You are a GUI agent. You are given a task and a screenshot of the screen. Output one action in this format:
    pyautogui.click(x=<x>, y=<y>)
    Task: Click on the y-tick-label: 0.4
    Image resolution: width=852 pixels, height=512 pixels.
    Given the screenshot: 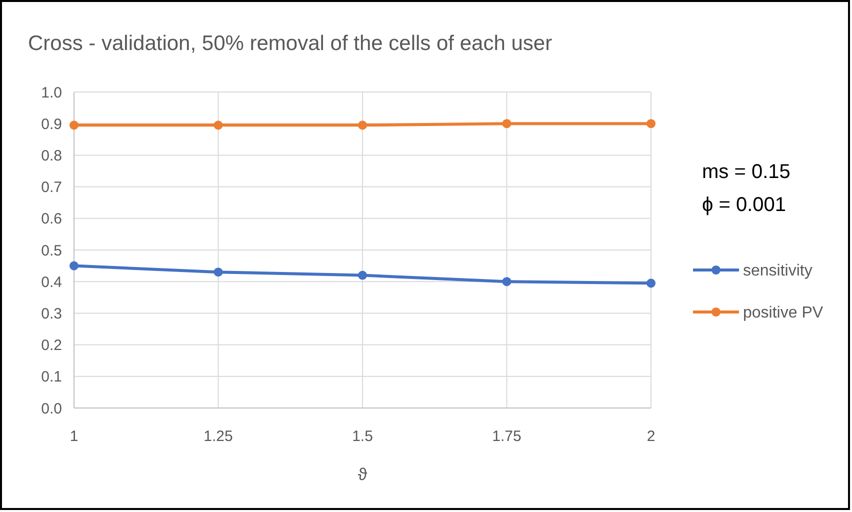 What is the action you would take?
    pyautogui.click(x=51, y=282)
    